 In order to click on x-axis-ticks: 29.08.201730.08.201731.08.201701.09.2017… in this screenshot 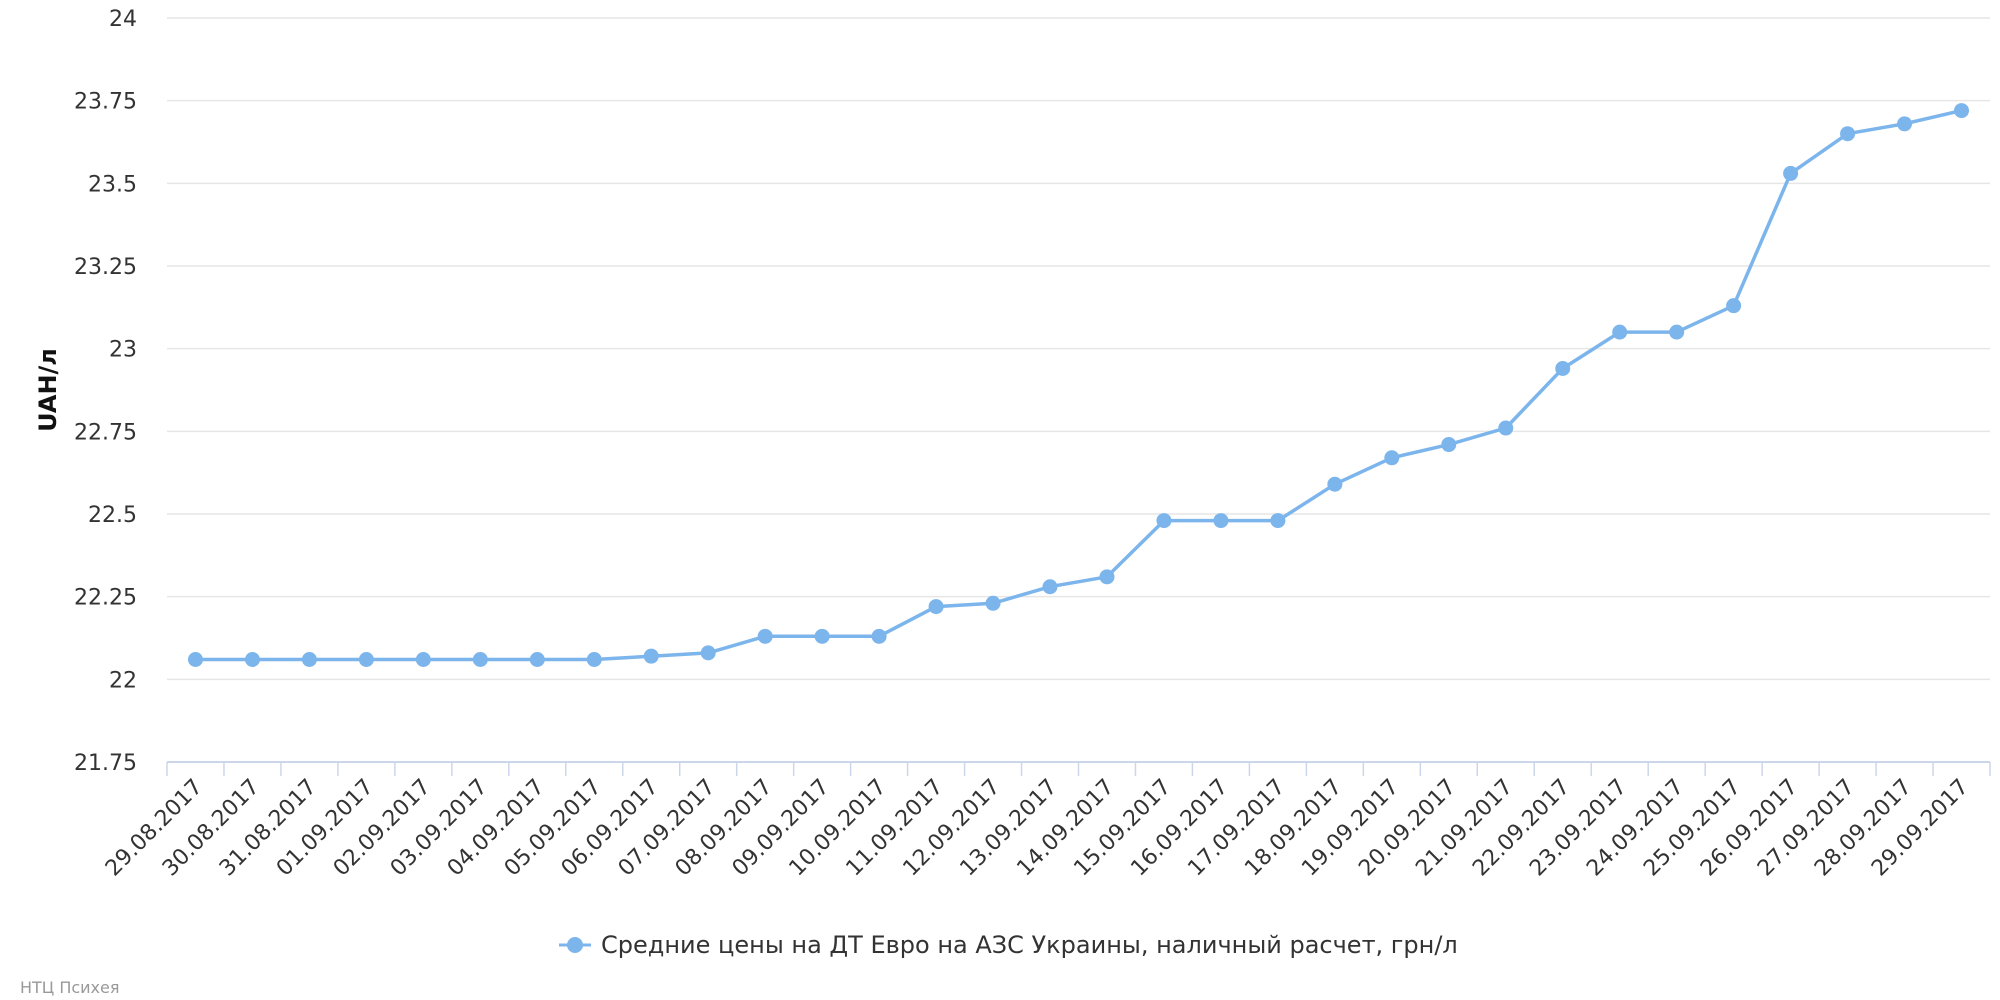, I will do `click(1037, 828)`.